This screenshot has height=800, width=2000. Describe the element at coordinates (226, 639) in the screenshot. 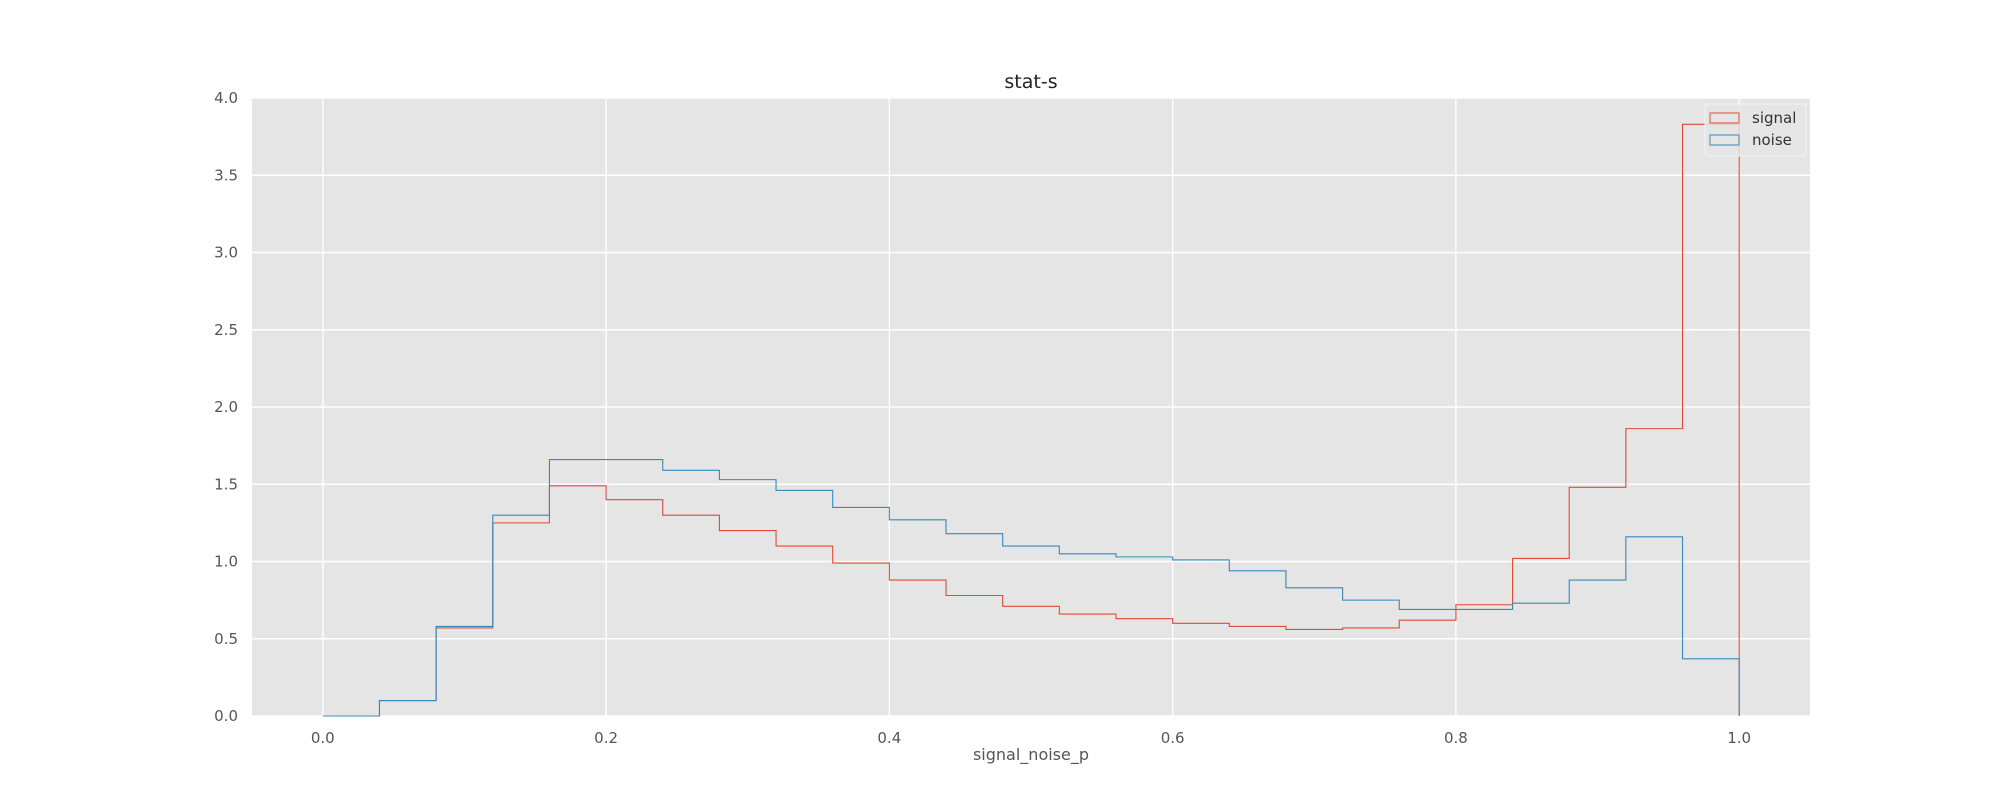

I see `y-tick-label: 0.5` at that location.